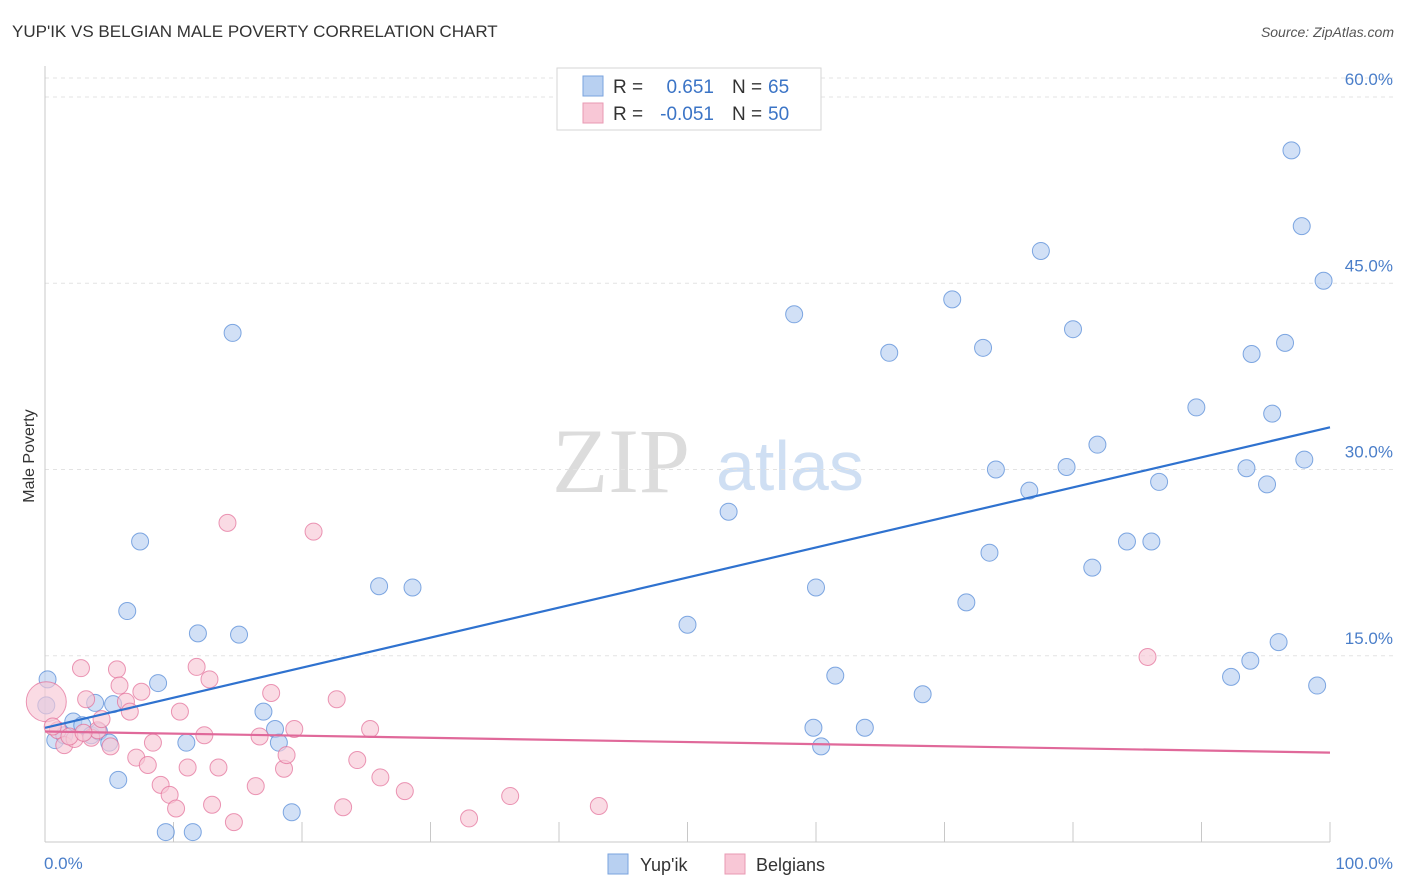  I want to click on bottom-legend-swatch-yupik, so click(618, 864).